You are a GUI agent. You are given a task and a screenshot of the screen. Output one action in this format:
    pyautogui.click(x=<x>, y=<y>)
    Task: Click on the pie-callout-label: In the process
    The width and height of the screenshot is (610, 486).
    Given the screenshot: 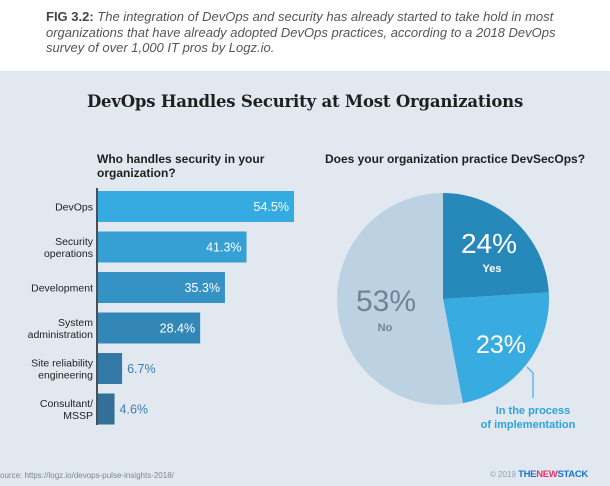 What is the action you would take?
    pyautogui.click(x=533, y=411)
    